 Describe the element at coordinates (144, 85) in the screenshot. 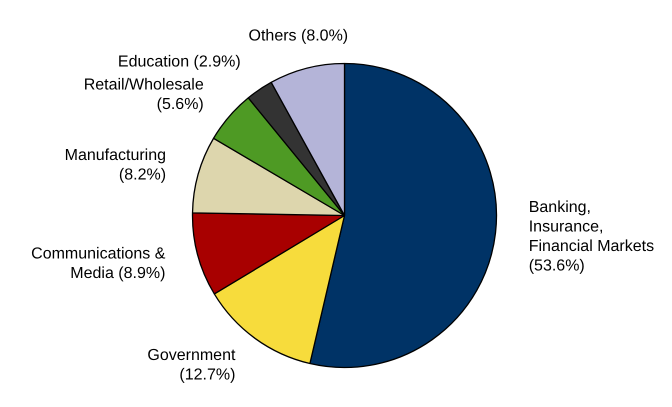

I see `slice-label: Retail/Wholesale` at that location.